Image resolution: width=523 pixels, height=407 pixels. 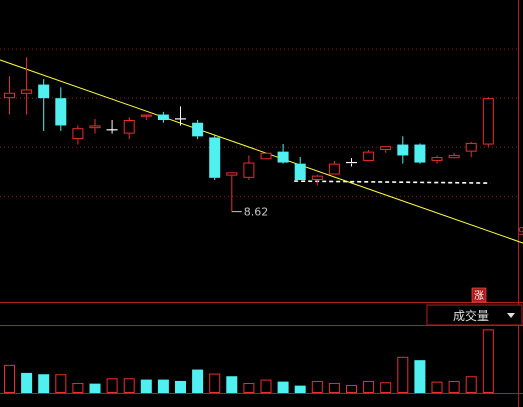 I want to click on volume-series, so click(x=249, y=361).